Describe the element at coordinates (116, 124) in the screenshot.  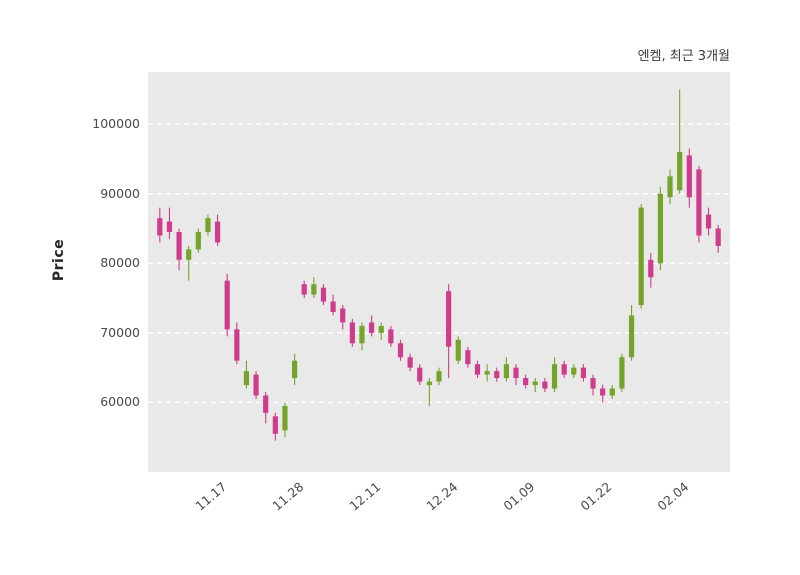
I see `y-tick-label: 100000` at that location.